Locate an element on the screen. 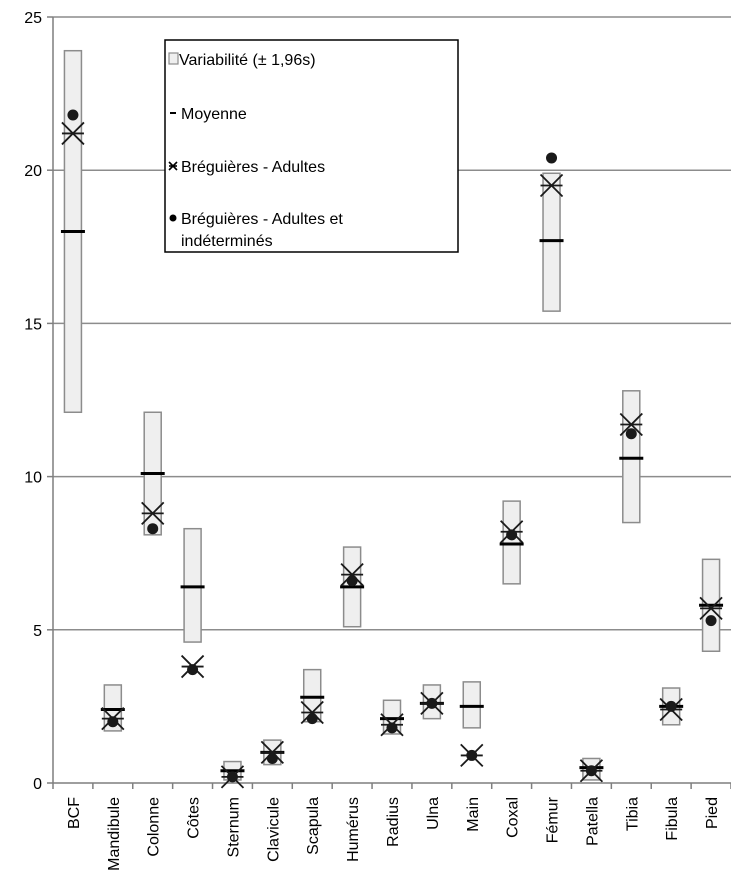 This screenshot has width=731, height=891. x-tick-label: Scapula is located at coordinates (313, 826).